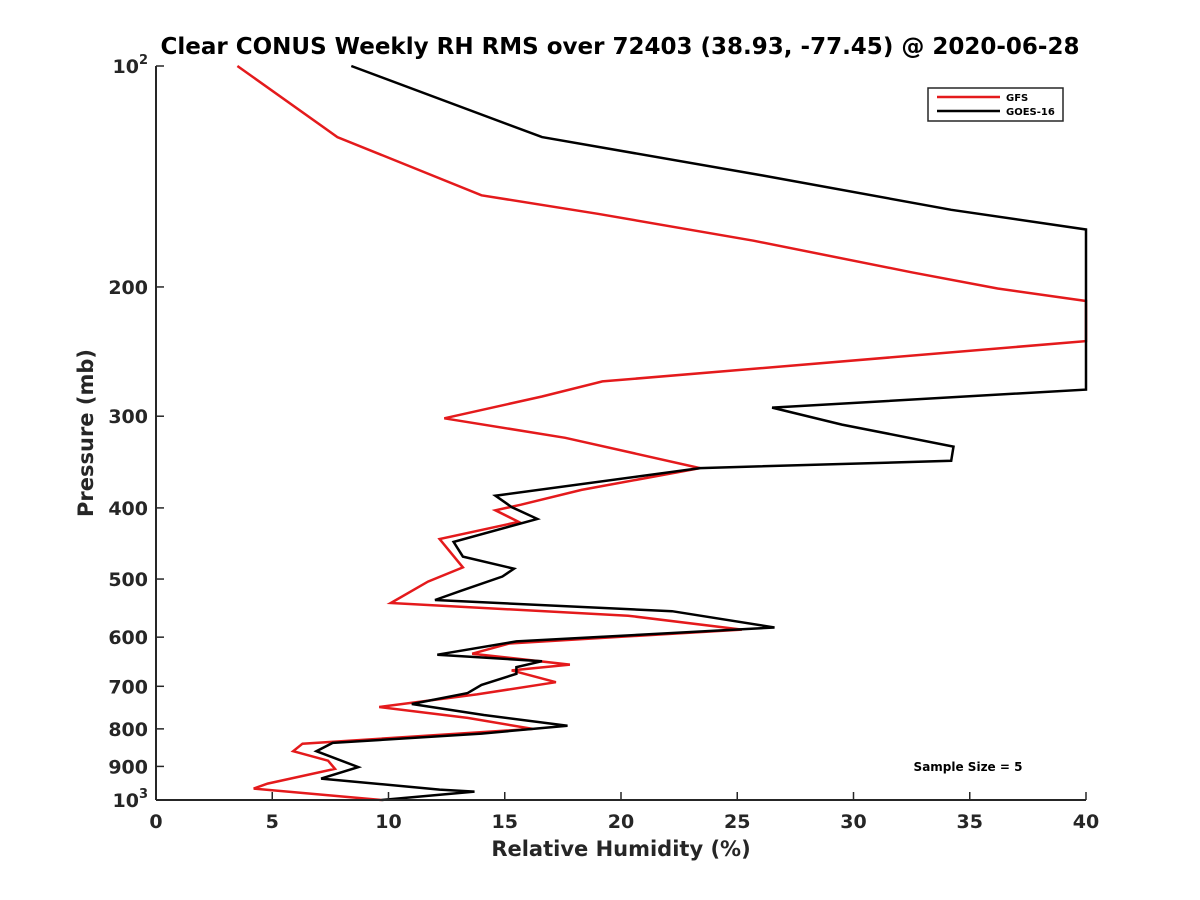  I want to click on y-tick-label: 600, so click(128, 638).